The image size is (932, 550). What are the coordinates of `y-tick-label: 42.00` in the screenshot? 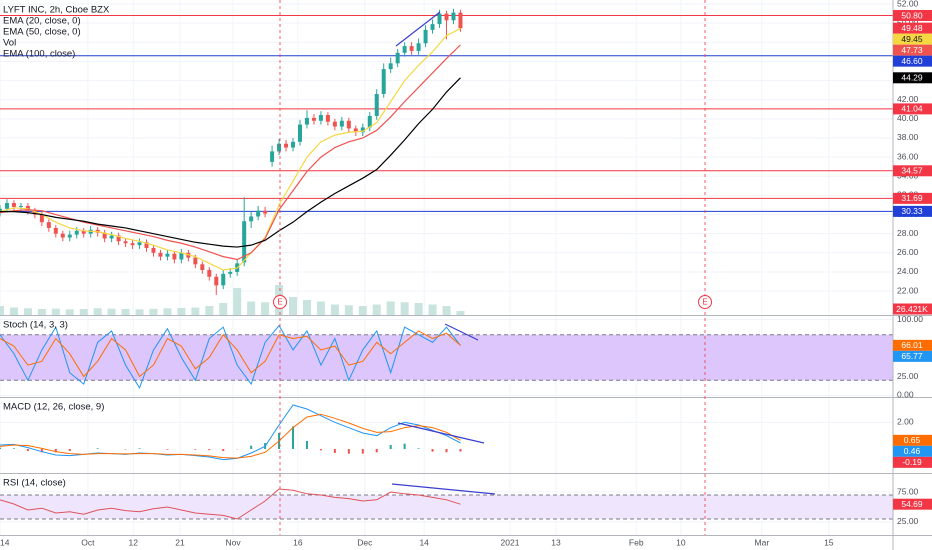 It's located at (908, 99).